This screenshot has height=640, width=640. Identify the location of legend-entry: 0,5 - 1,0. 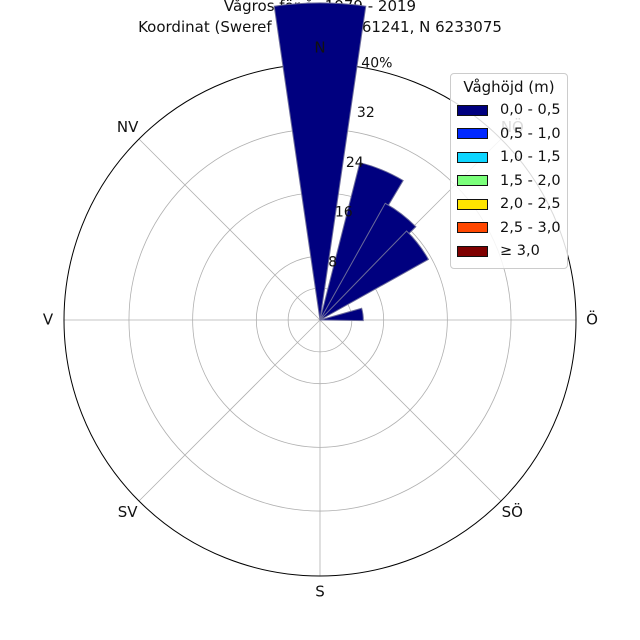
(509, 134).